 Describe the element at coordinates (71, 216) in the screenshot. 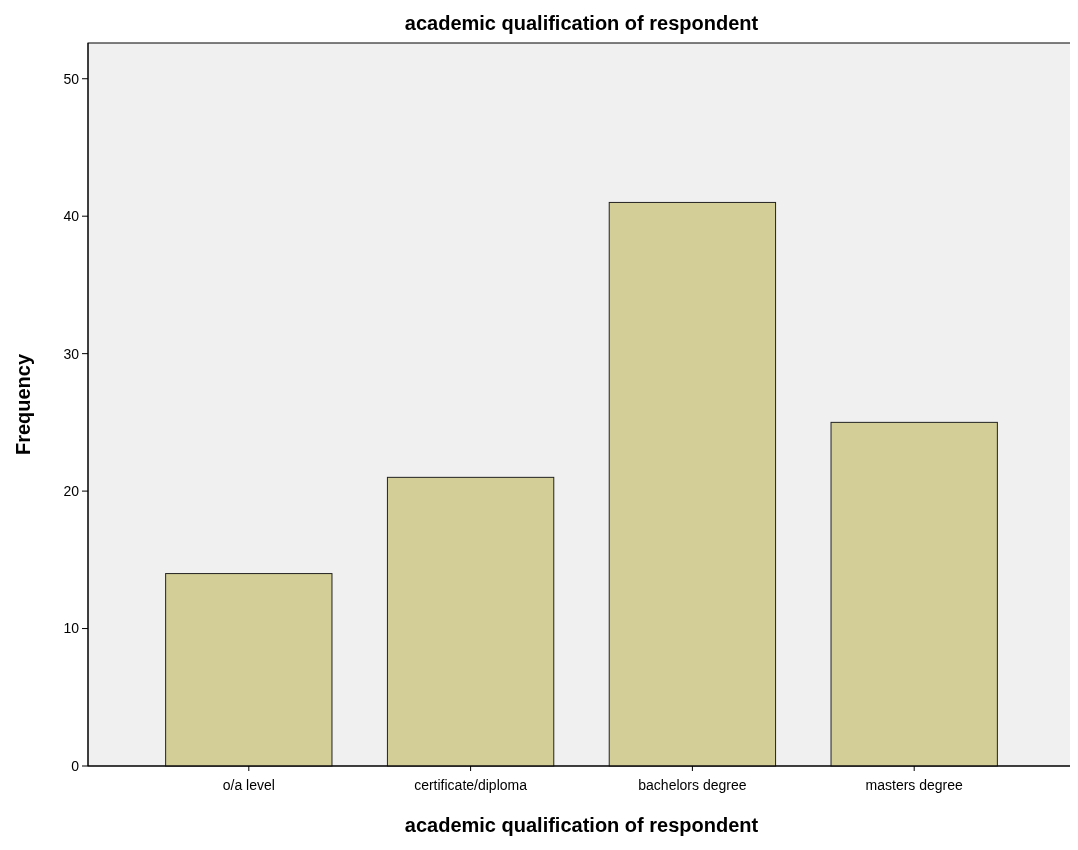

I see `y-tick-label: 40` at that location.